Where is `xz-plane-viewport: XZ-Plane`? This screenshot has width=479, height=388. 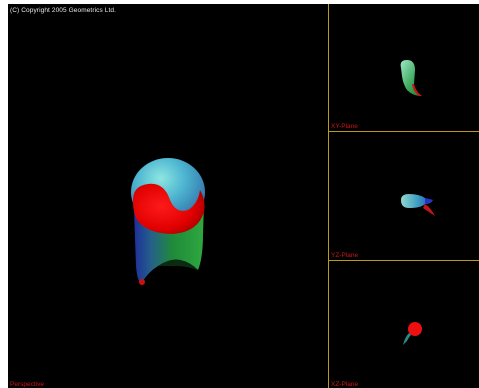 xz-plane-viewport: XZ-Plane is located at coordinates (404, 324).